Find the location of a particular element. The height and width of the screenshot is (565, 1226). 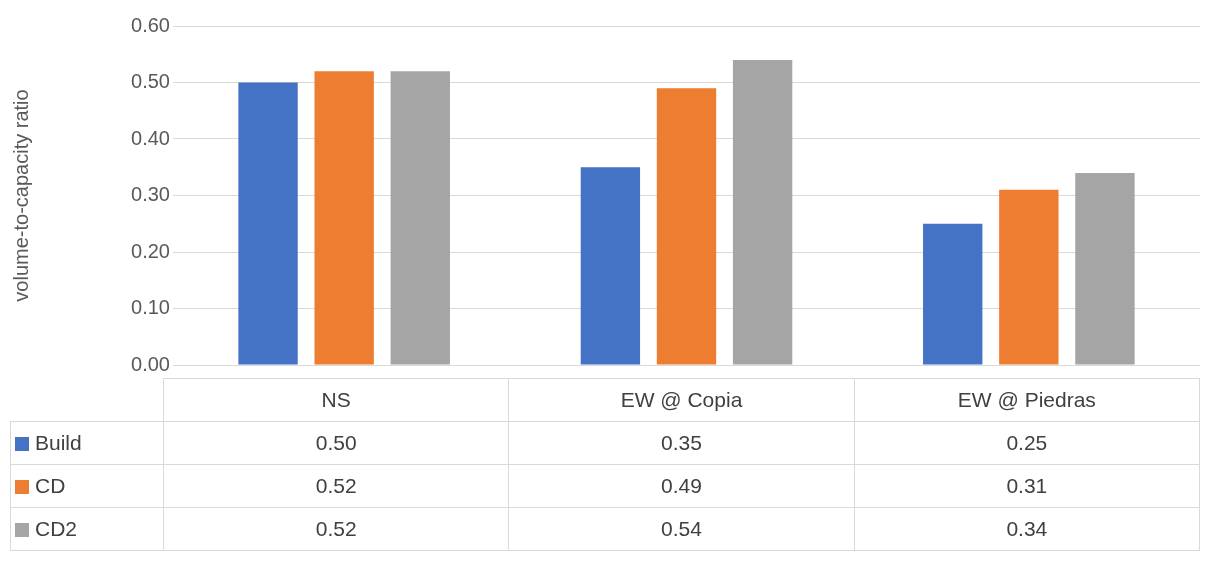

legend-label: CD2 is located at coordinates (56, 528).